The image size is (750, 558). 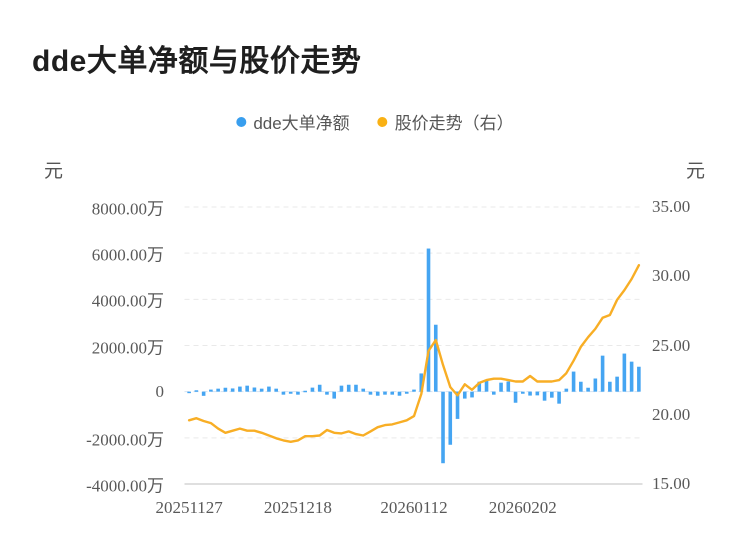 What do you see at coordinates (454, 123) in the screenshot?
I see `legend-label: 股价走势（右）` at bounding box center [454, 123].